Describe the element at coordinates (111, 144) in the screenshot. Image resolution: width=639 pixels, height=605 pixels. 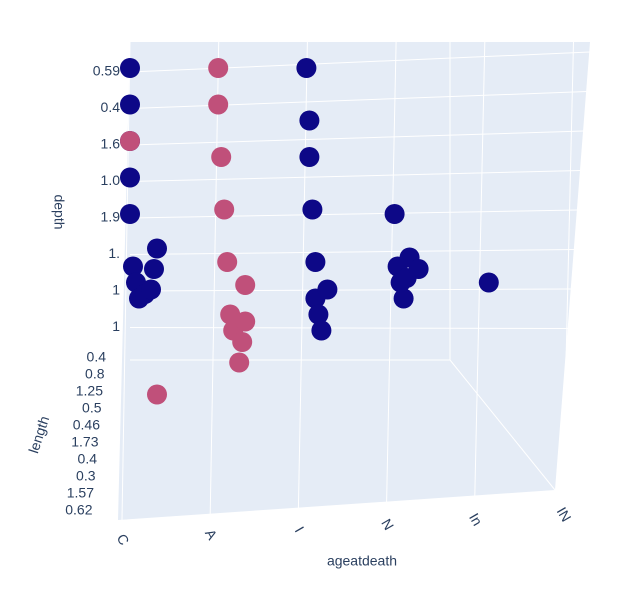
I see `y-tick-label: 1.6` at that location.